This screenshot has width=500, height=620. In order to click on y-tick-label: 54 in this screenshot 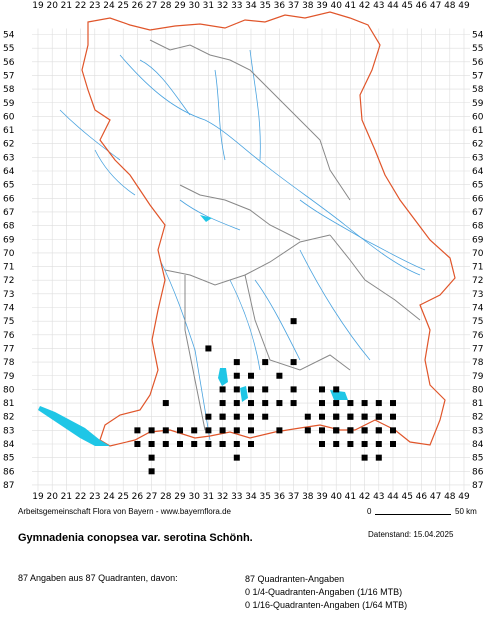, I will do `click(478, 36)`.